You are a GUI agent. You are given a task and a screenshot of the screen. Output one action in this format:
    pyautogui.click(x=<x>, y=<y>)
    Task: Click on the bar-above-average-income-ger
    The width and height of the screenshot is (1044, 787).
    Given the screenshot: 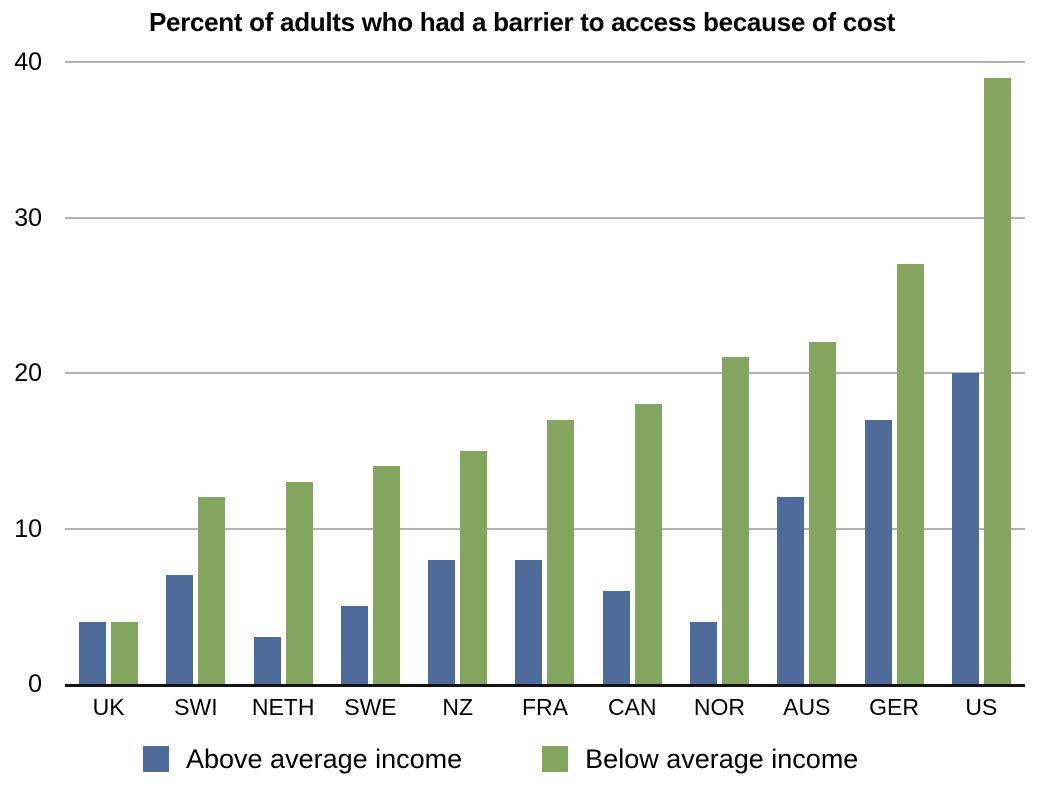 What is the action you would take?
    pyautogui.click(x=878, y=552)
    